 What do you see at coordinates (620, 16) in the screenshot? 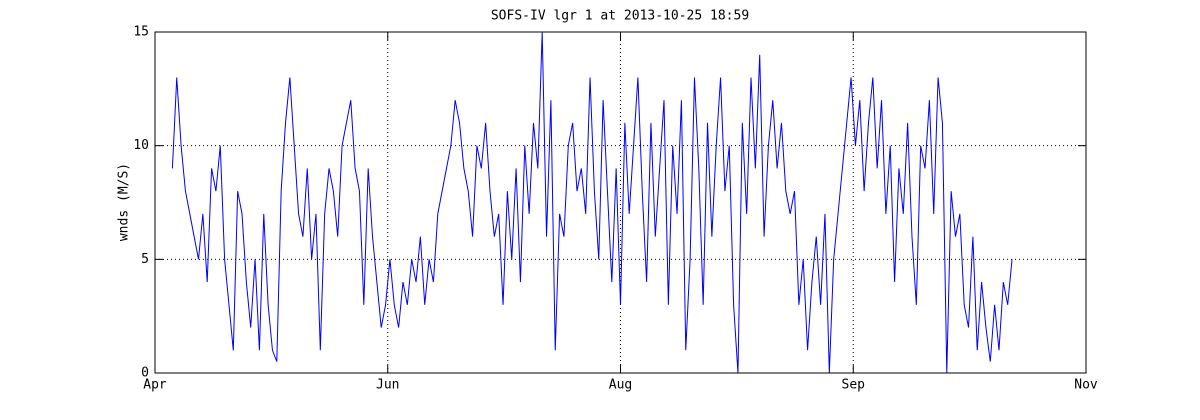
I see `chart-title: SOFS-IV lgr 1 at 2013-10-25 18:59` at bounding box center [620, 16].